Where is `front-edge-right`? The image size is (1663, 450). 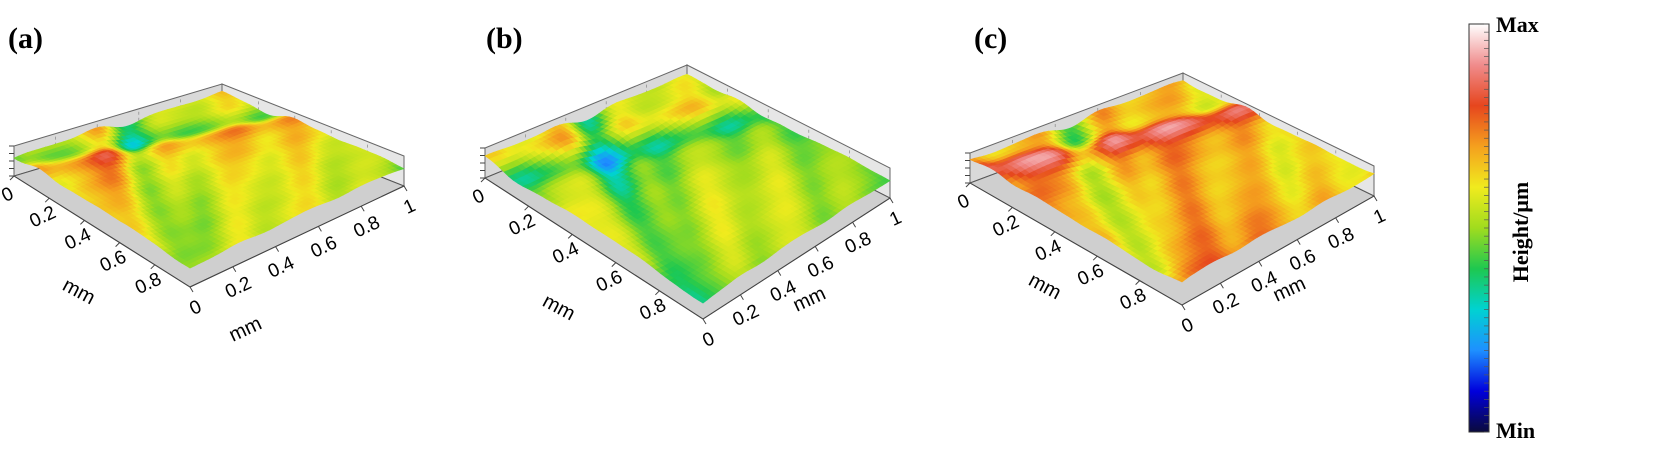 front-edge-right is located at coordinates (297, 236).